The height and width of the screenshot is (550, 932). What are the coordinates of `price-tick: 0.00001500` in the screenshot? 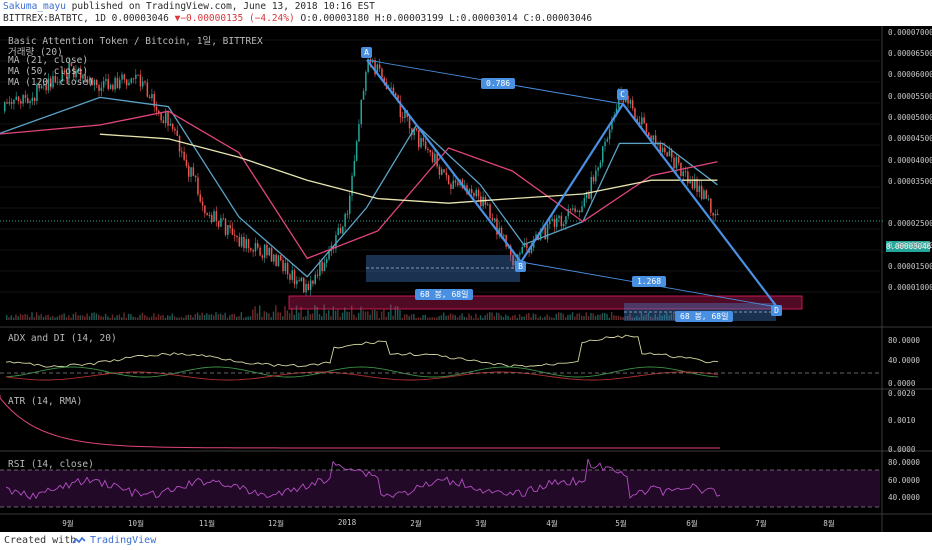 It's located at (910, 266).